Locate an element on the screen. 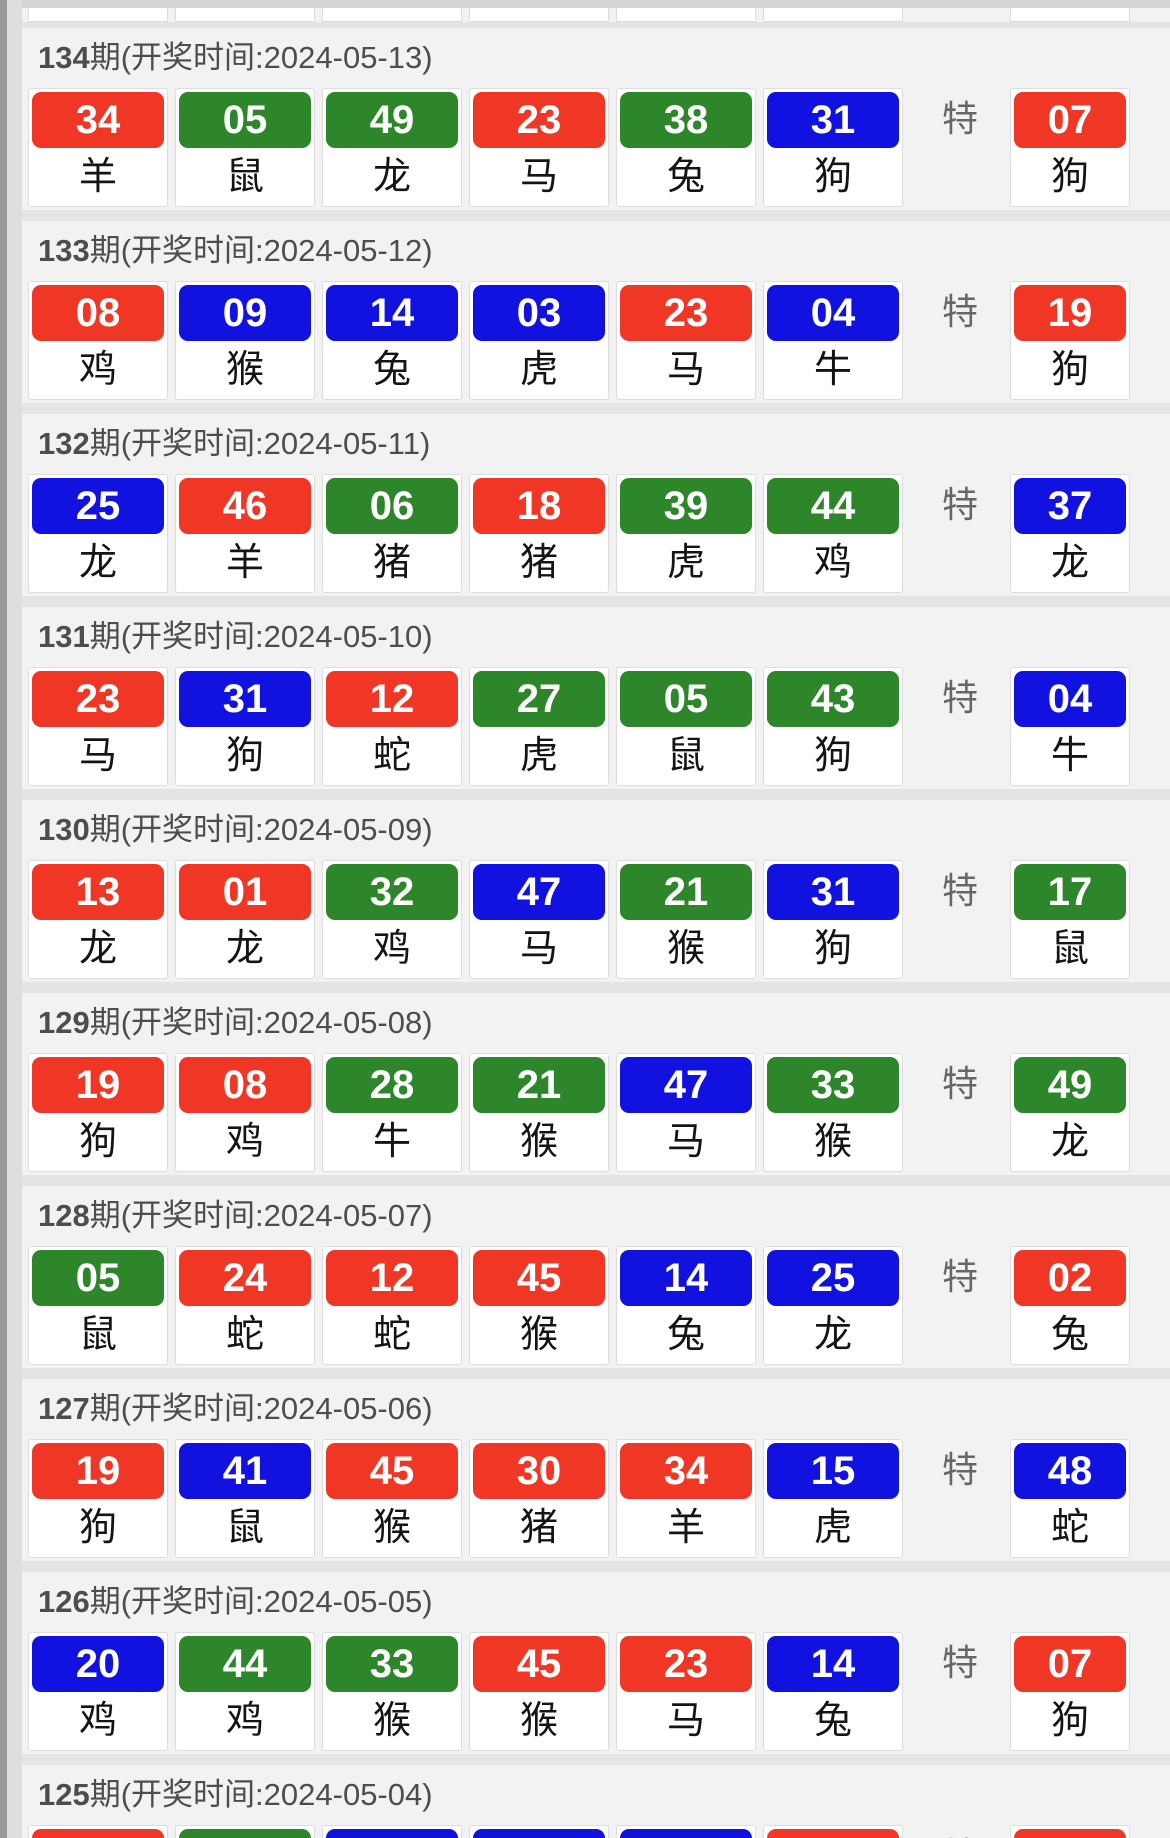  number-ball: 45 is located at coordinates (539, 1278).